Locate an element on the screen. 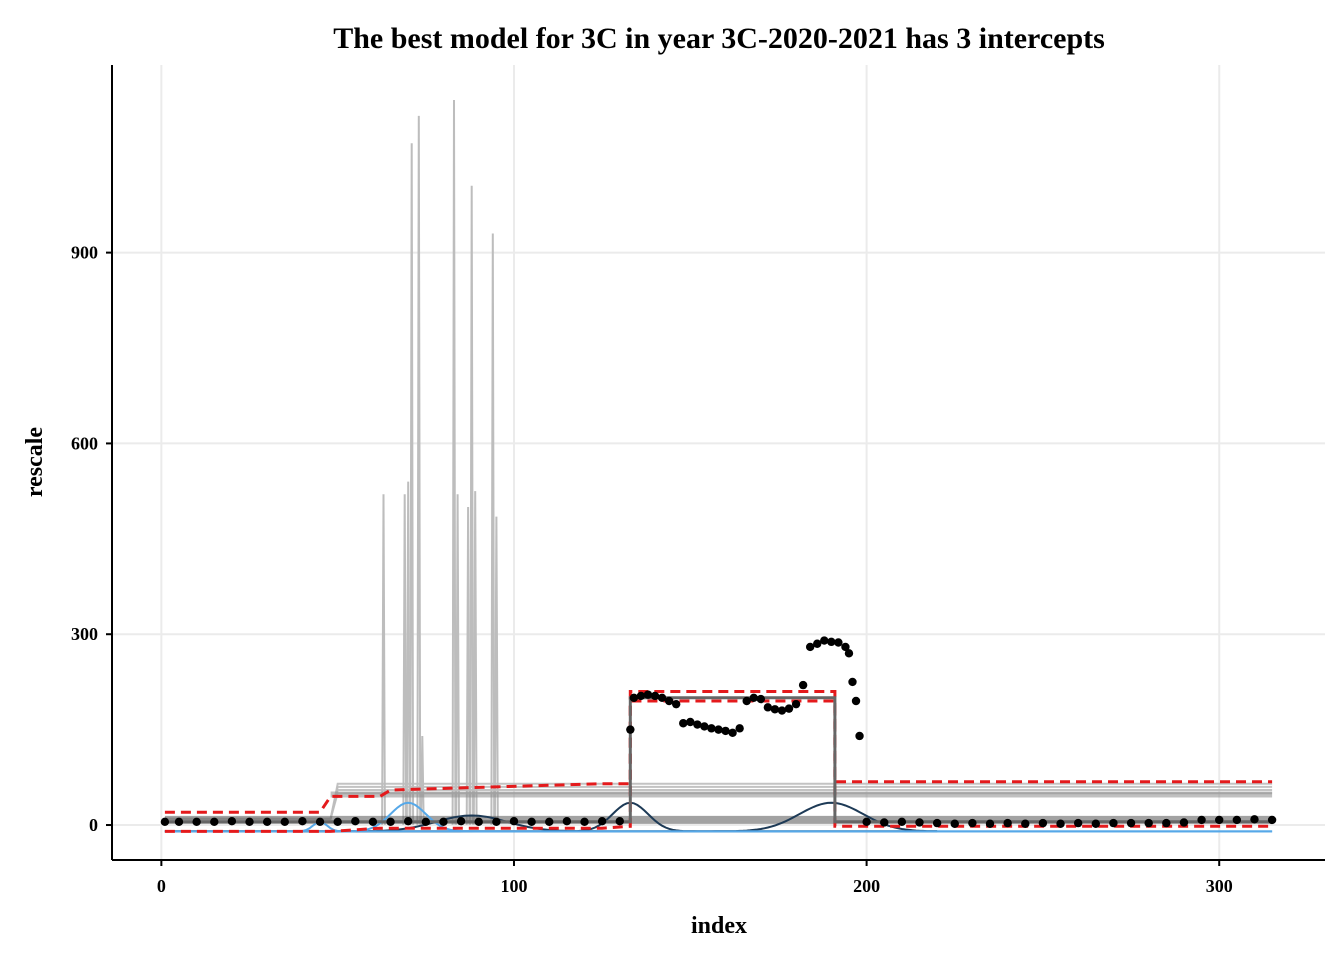 This screenshot has width=1344, height=965. candidate-level-line is located at coordinates (718, 801).